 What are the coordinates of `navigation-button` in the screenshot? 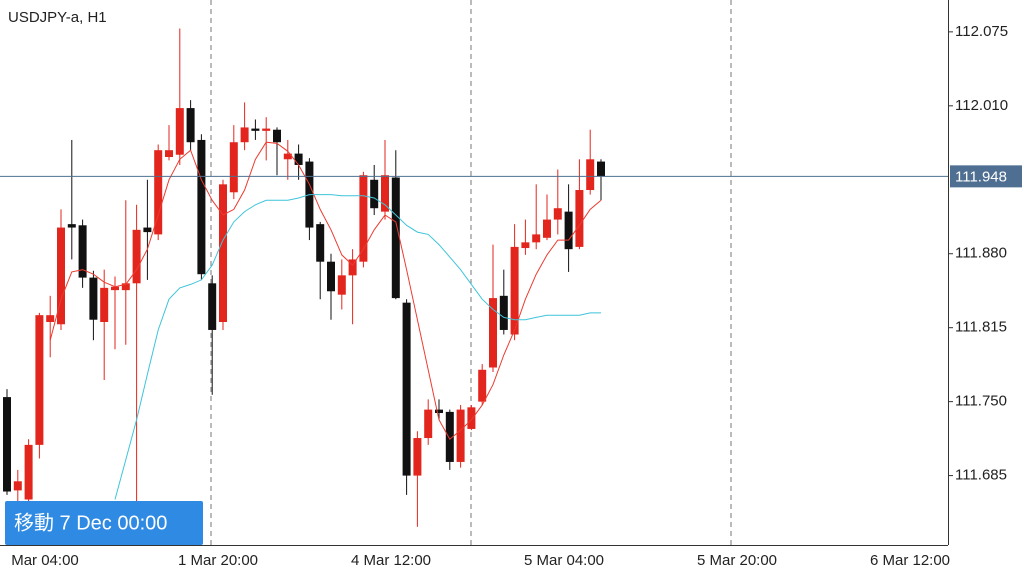 It's located at (104, 523).